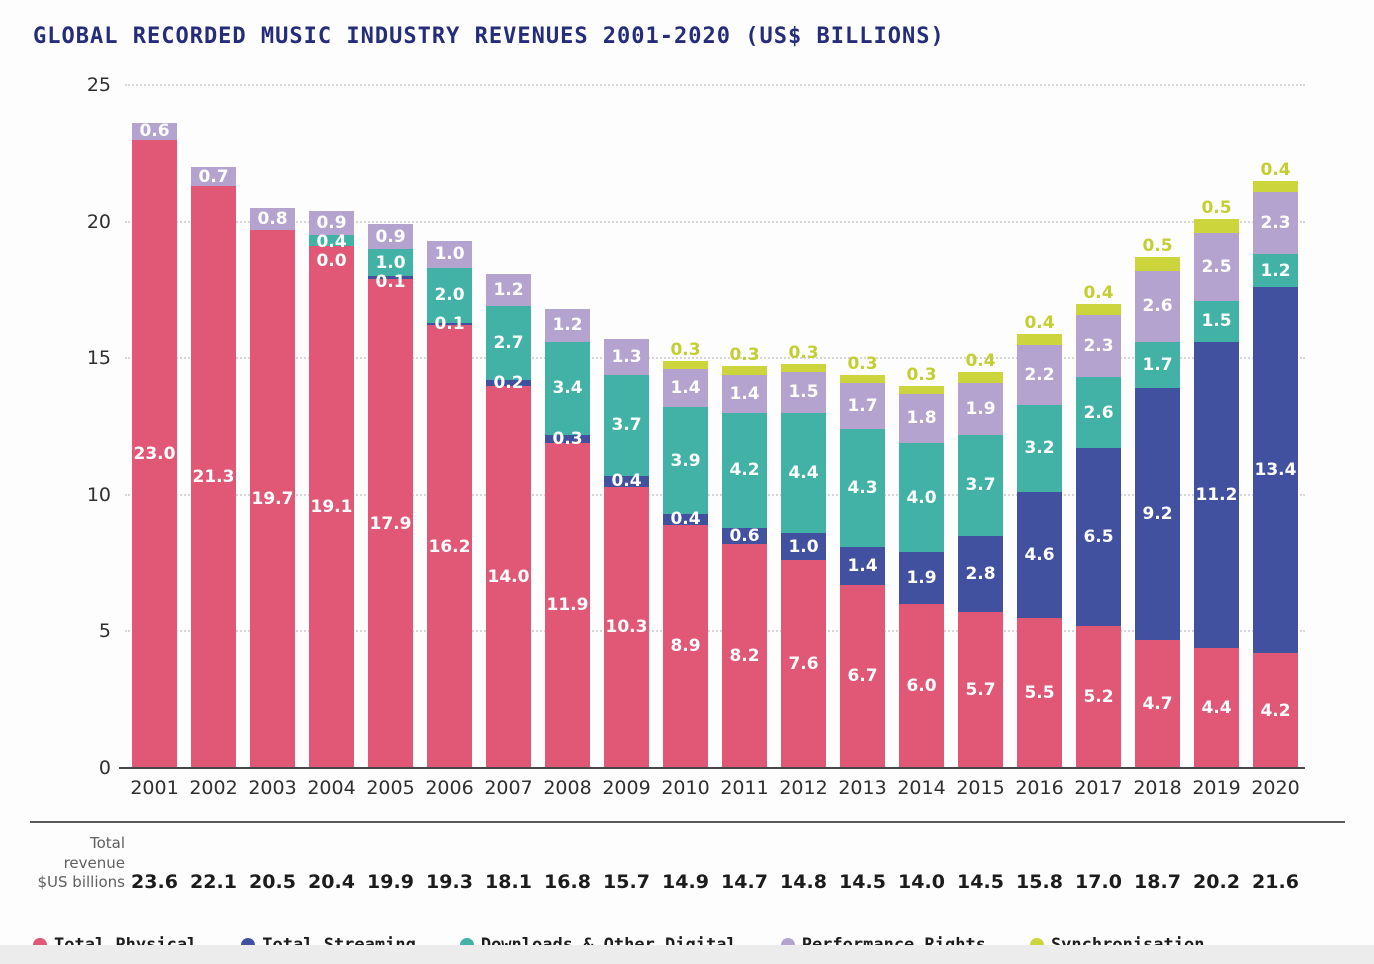 The width and height of the screenshot is (1374, 964). Describe the element at coordinates (98, 494) in the screenshot. I see `y-axis-tick-label: 10` at that location.